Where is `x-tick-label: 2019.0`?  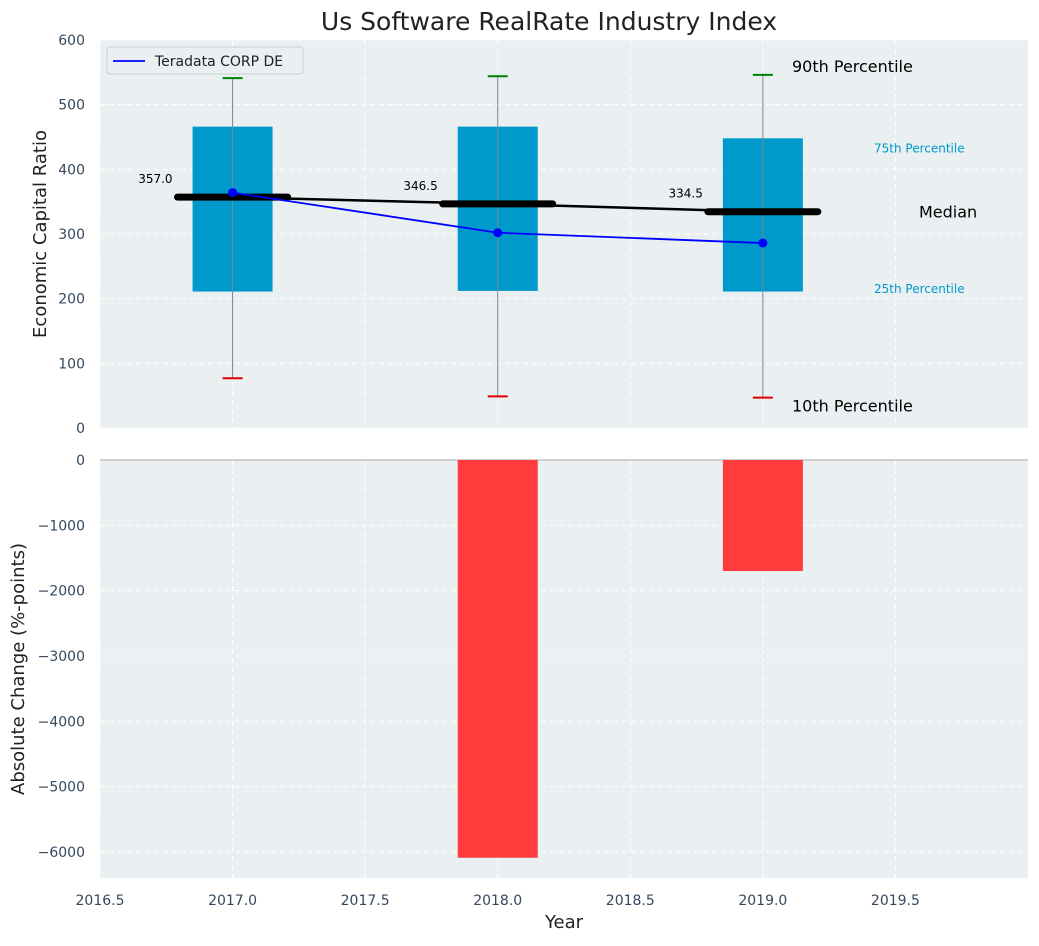
x-tick-label: 2019.0 is located at coordinates (762, 901).